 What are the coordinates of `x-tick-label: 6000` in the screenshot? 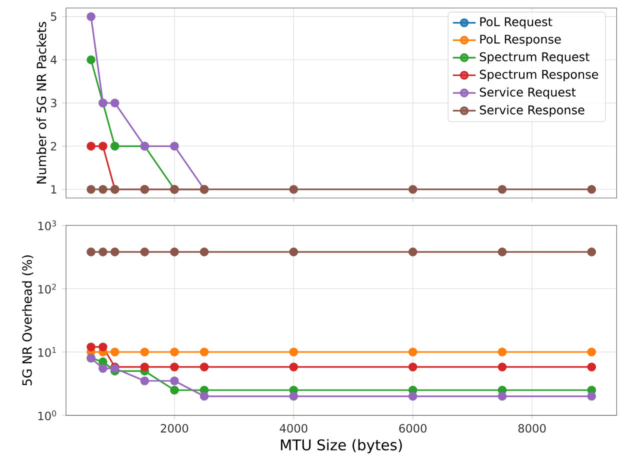 It's located at (413, 428).